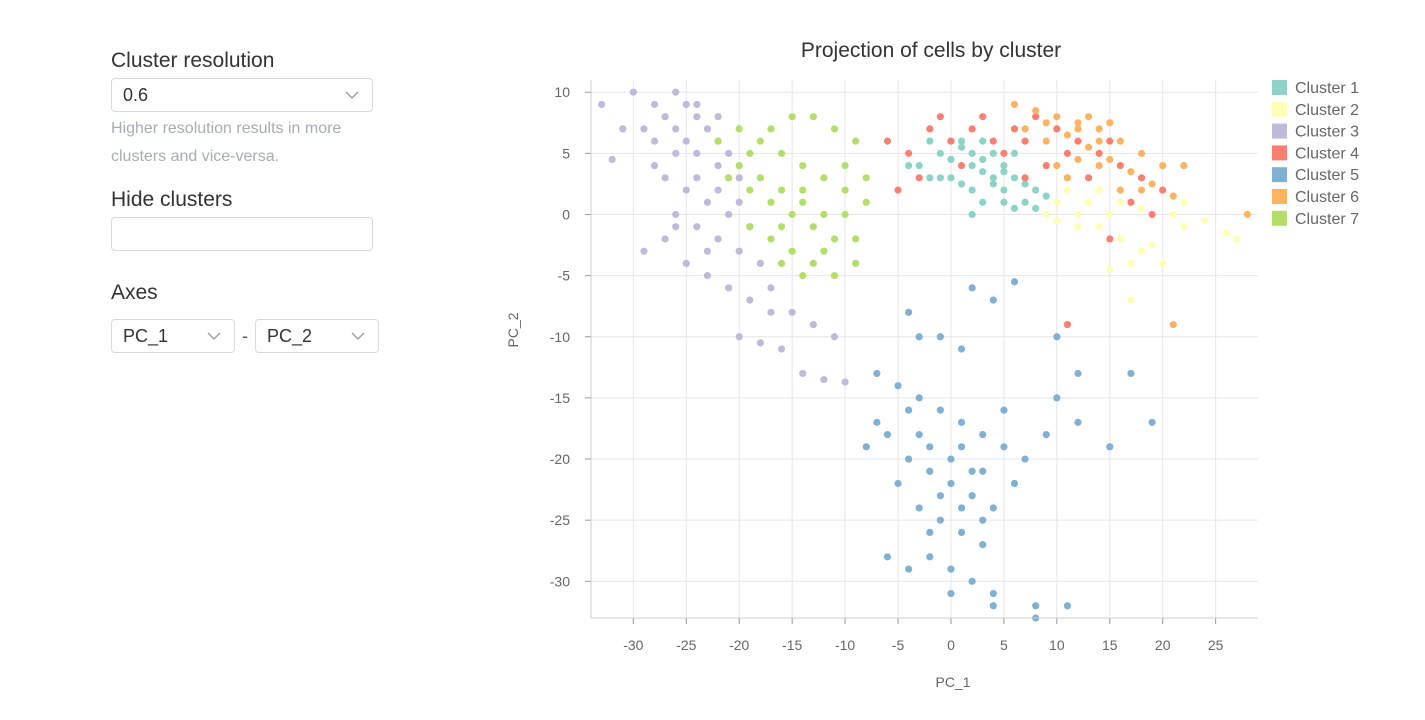 The image size is (1425, 720). What do you see at coordinates (1315, 110) in the screenshot?
I see `legend-item-cluster-2: Cluster 2` at bounding box center [1315, 110].